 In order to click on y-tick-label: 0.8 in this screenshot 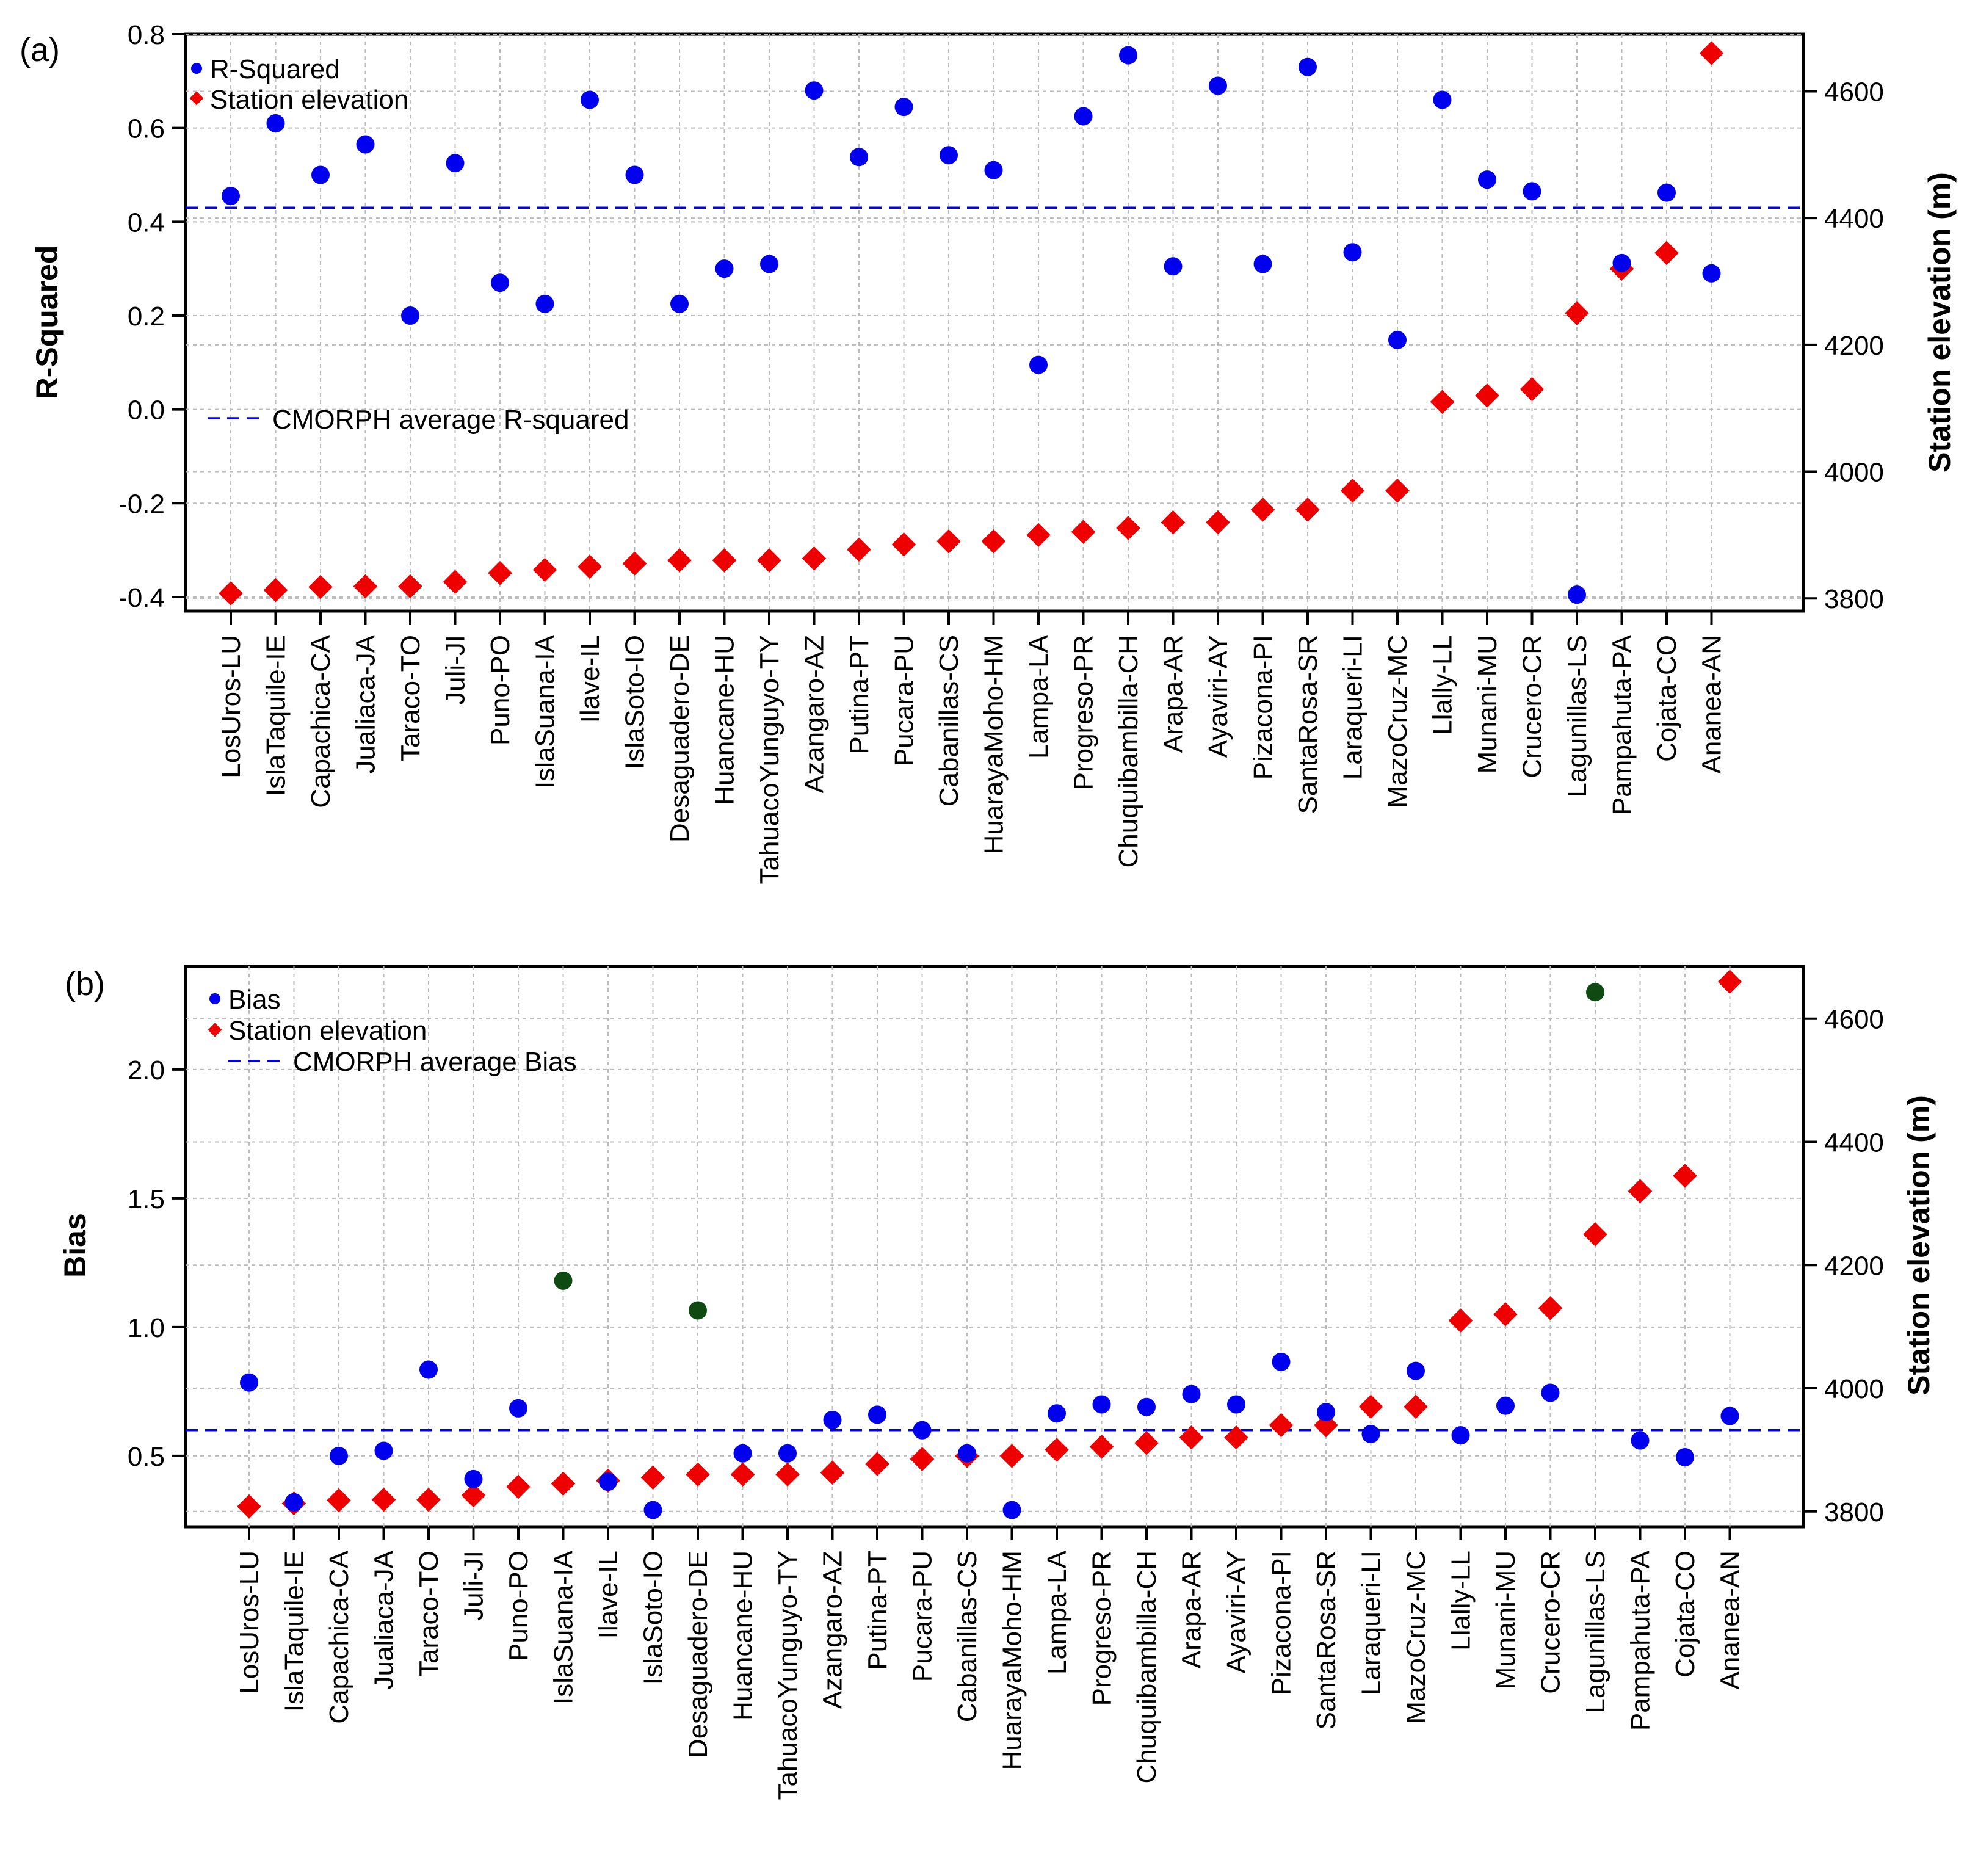, I will do `click(146, 35)`.